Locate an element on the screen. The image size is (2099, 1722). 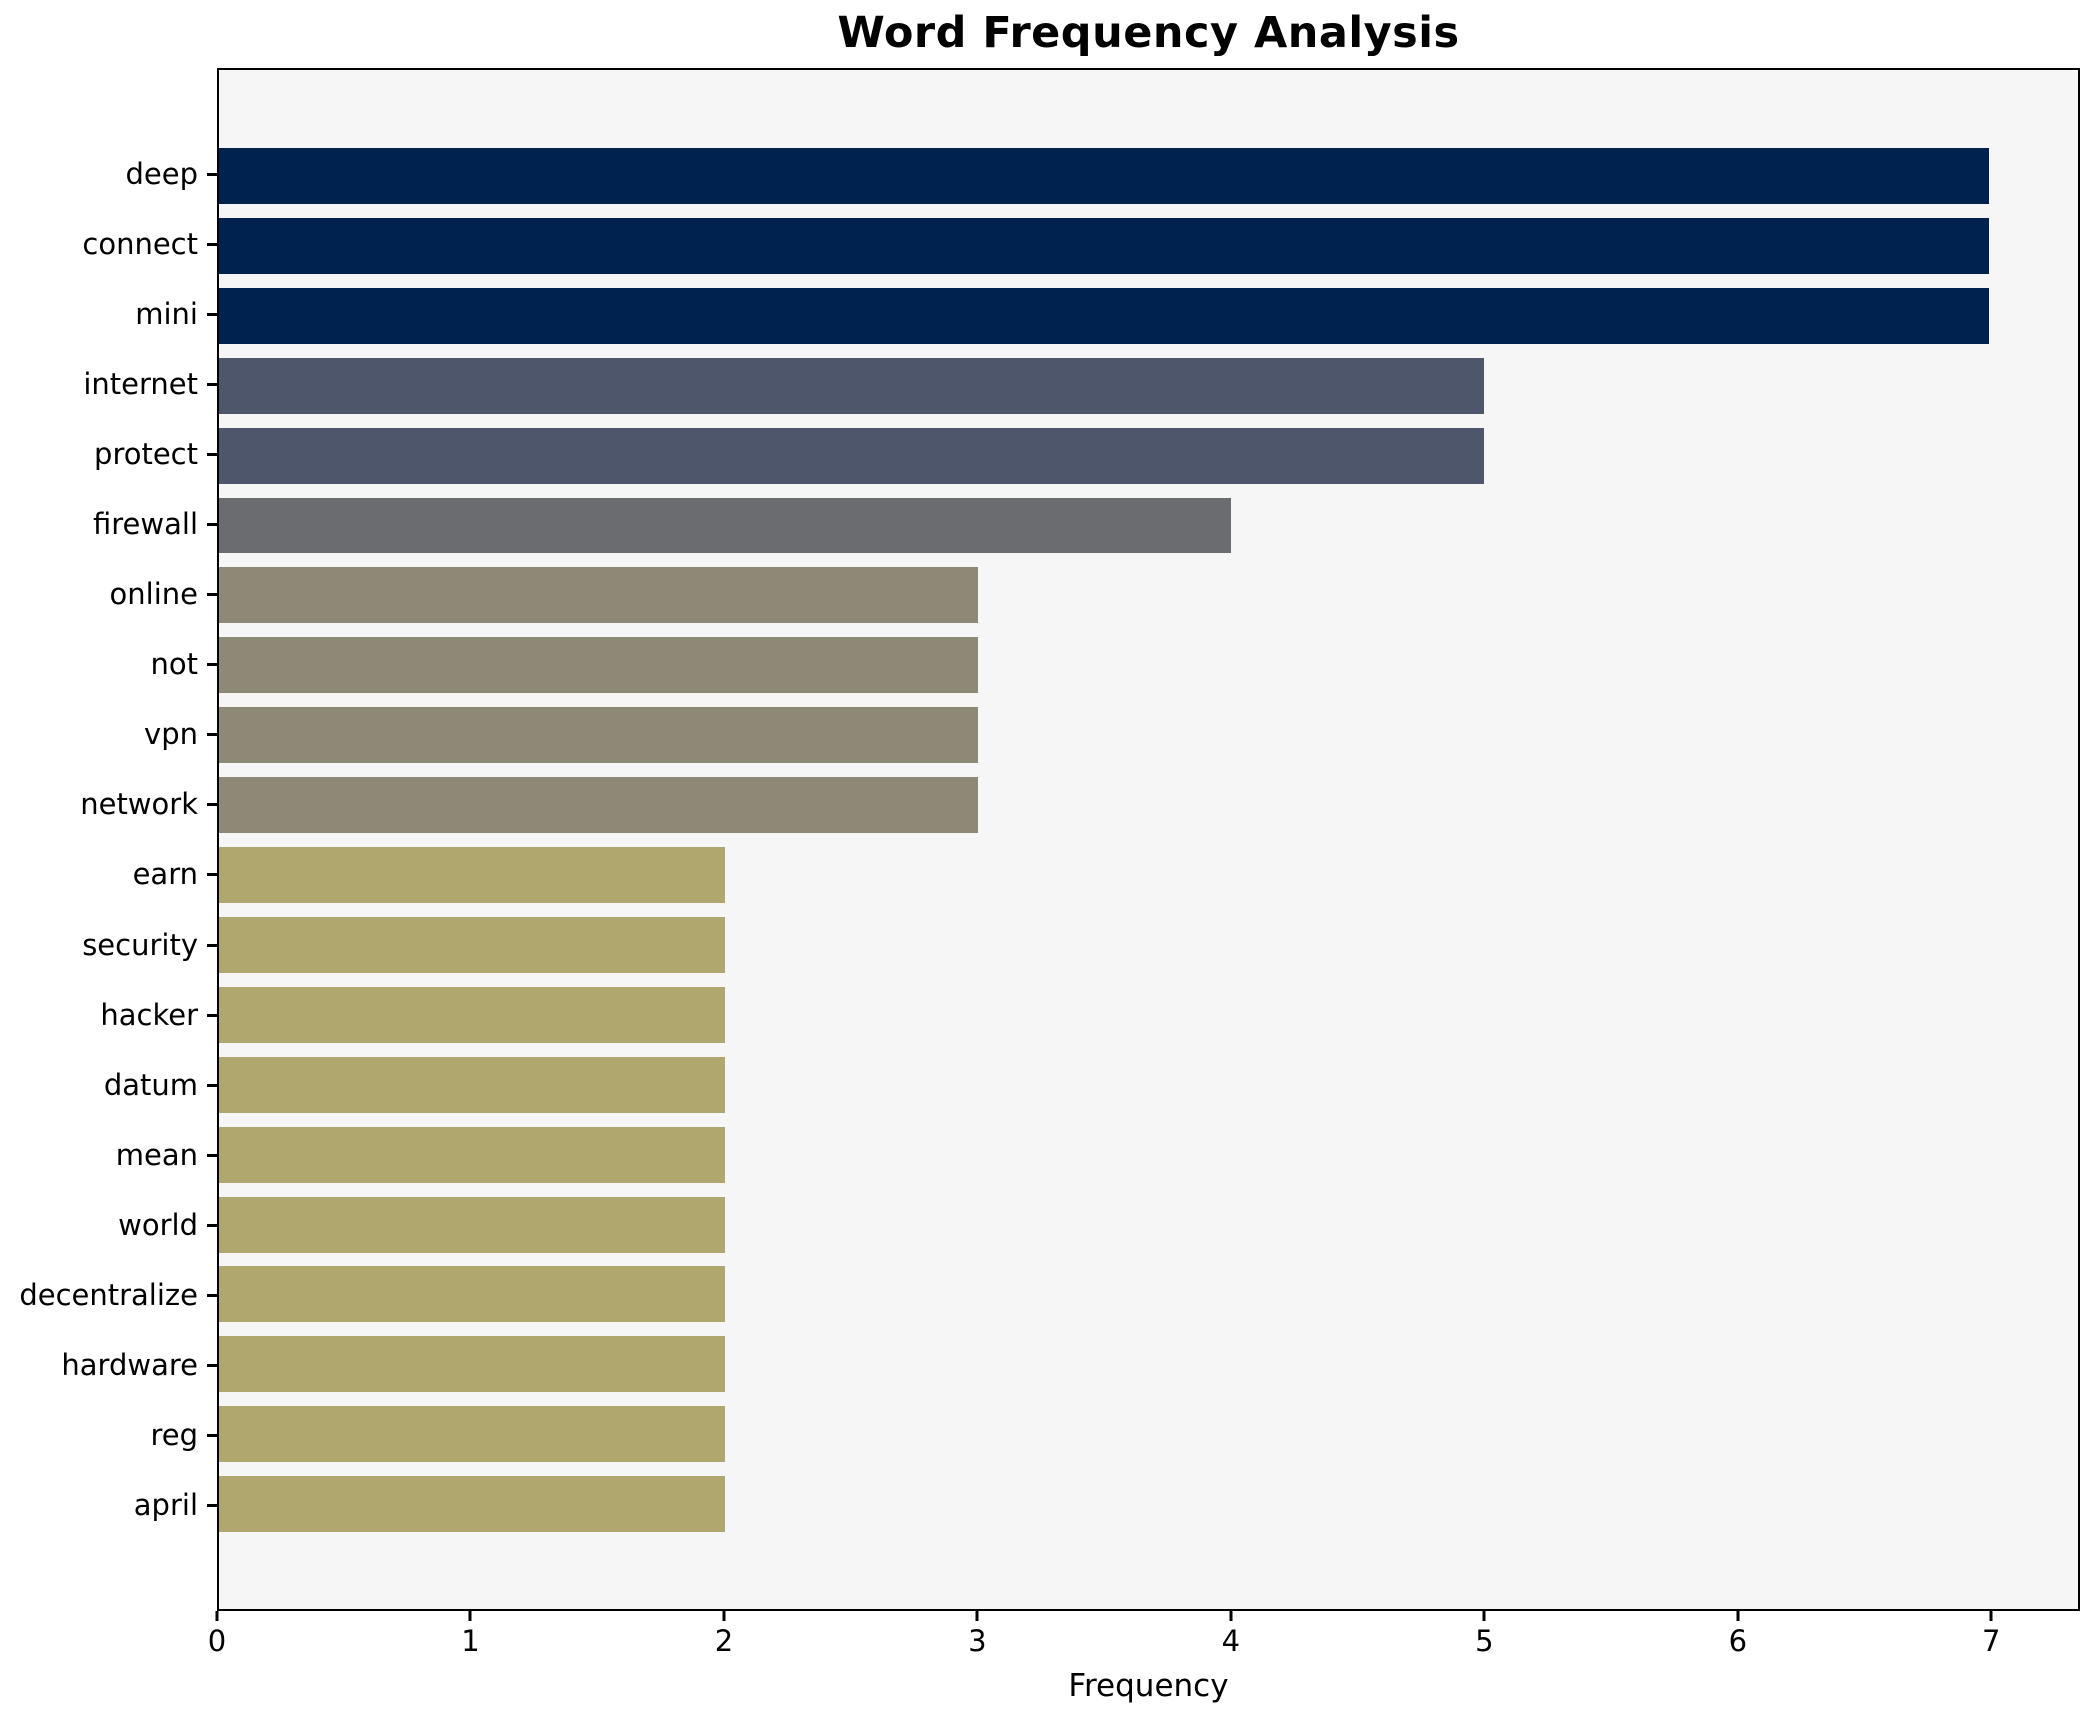
y-tick-label: connect is located at coordinates (140, 243).